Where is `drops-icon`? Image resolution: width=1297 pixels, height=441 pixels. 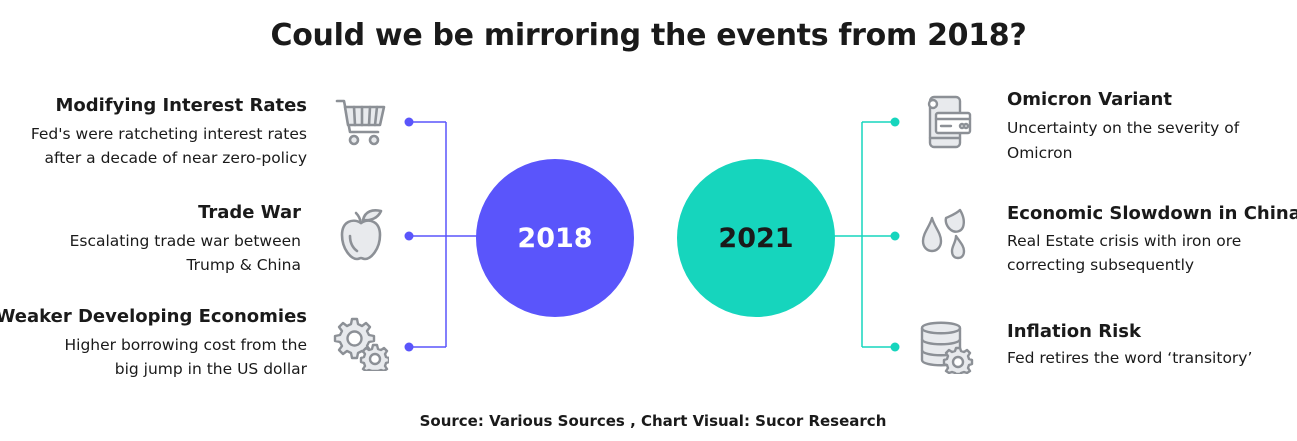 drops-icon is located at coordinates (943, 234).